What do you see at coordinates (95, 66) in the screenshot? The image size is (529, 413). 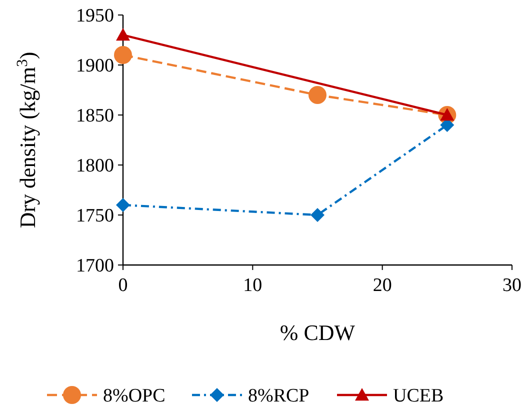 I see `y-tick-label: 1900` at bounding box center [95, 66].